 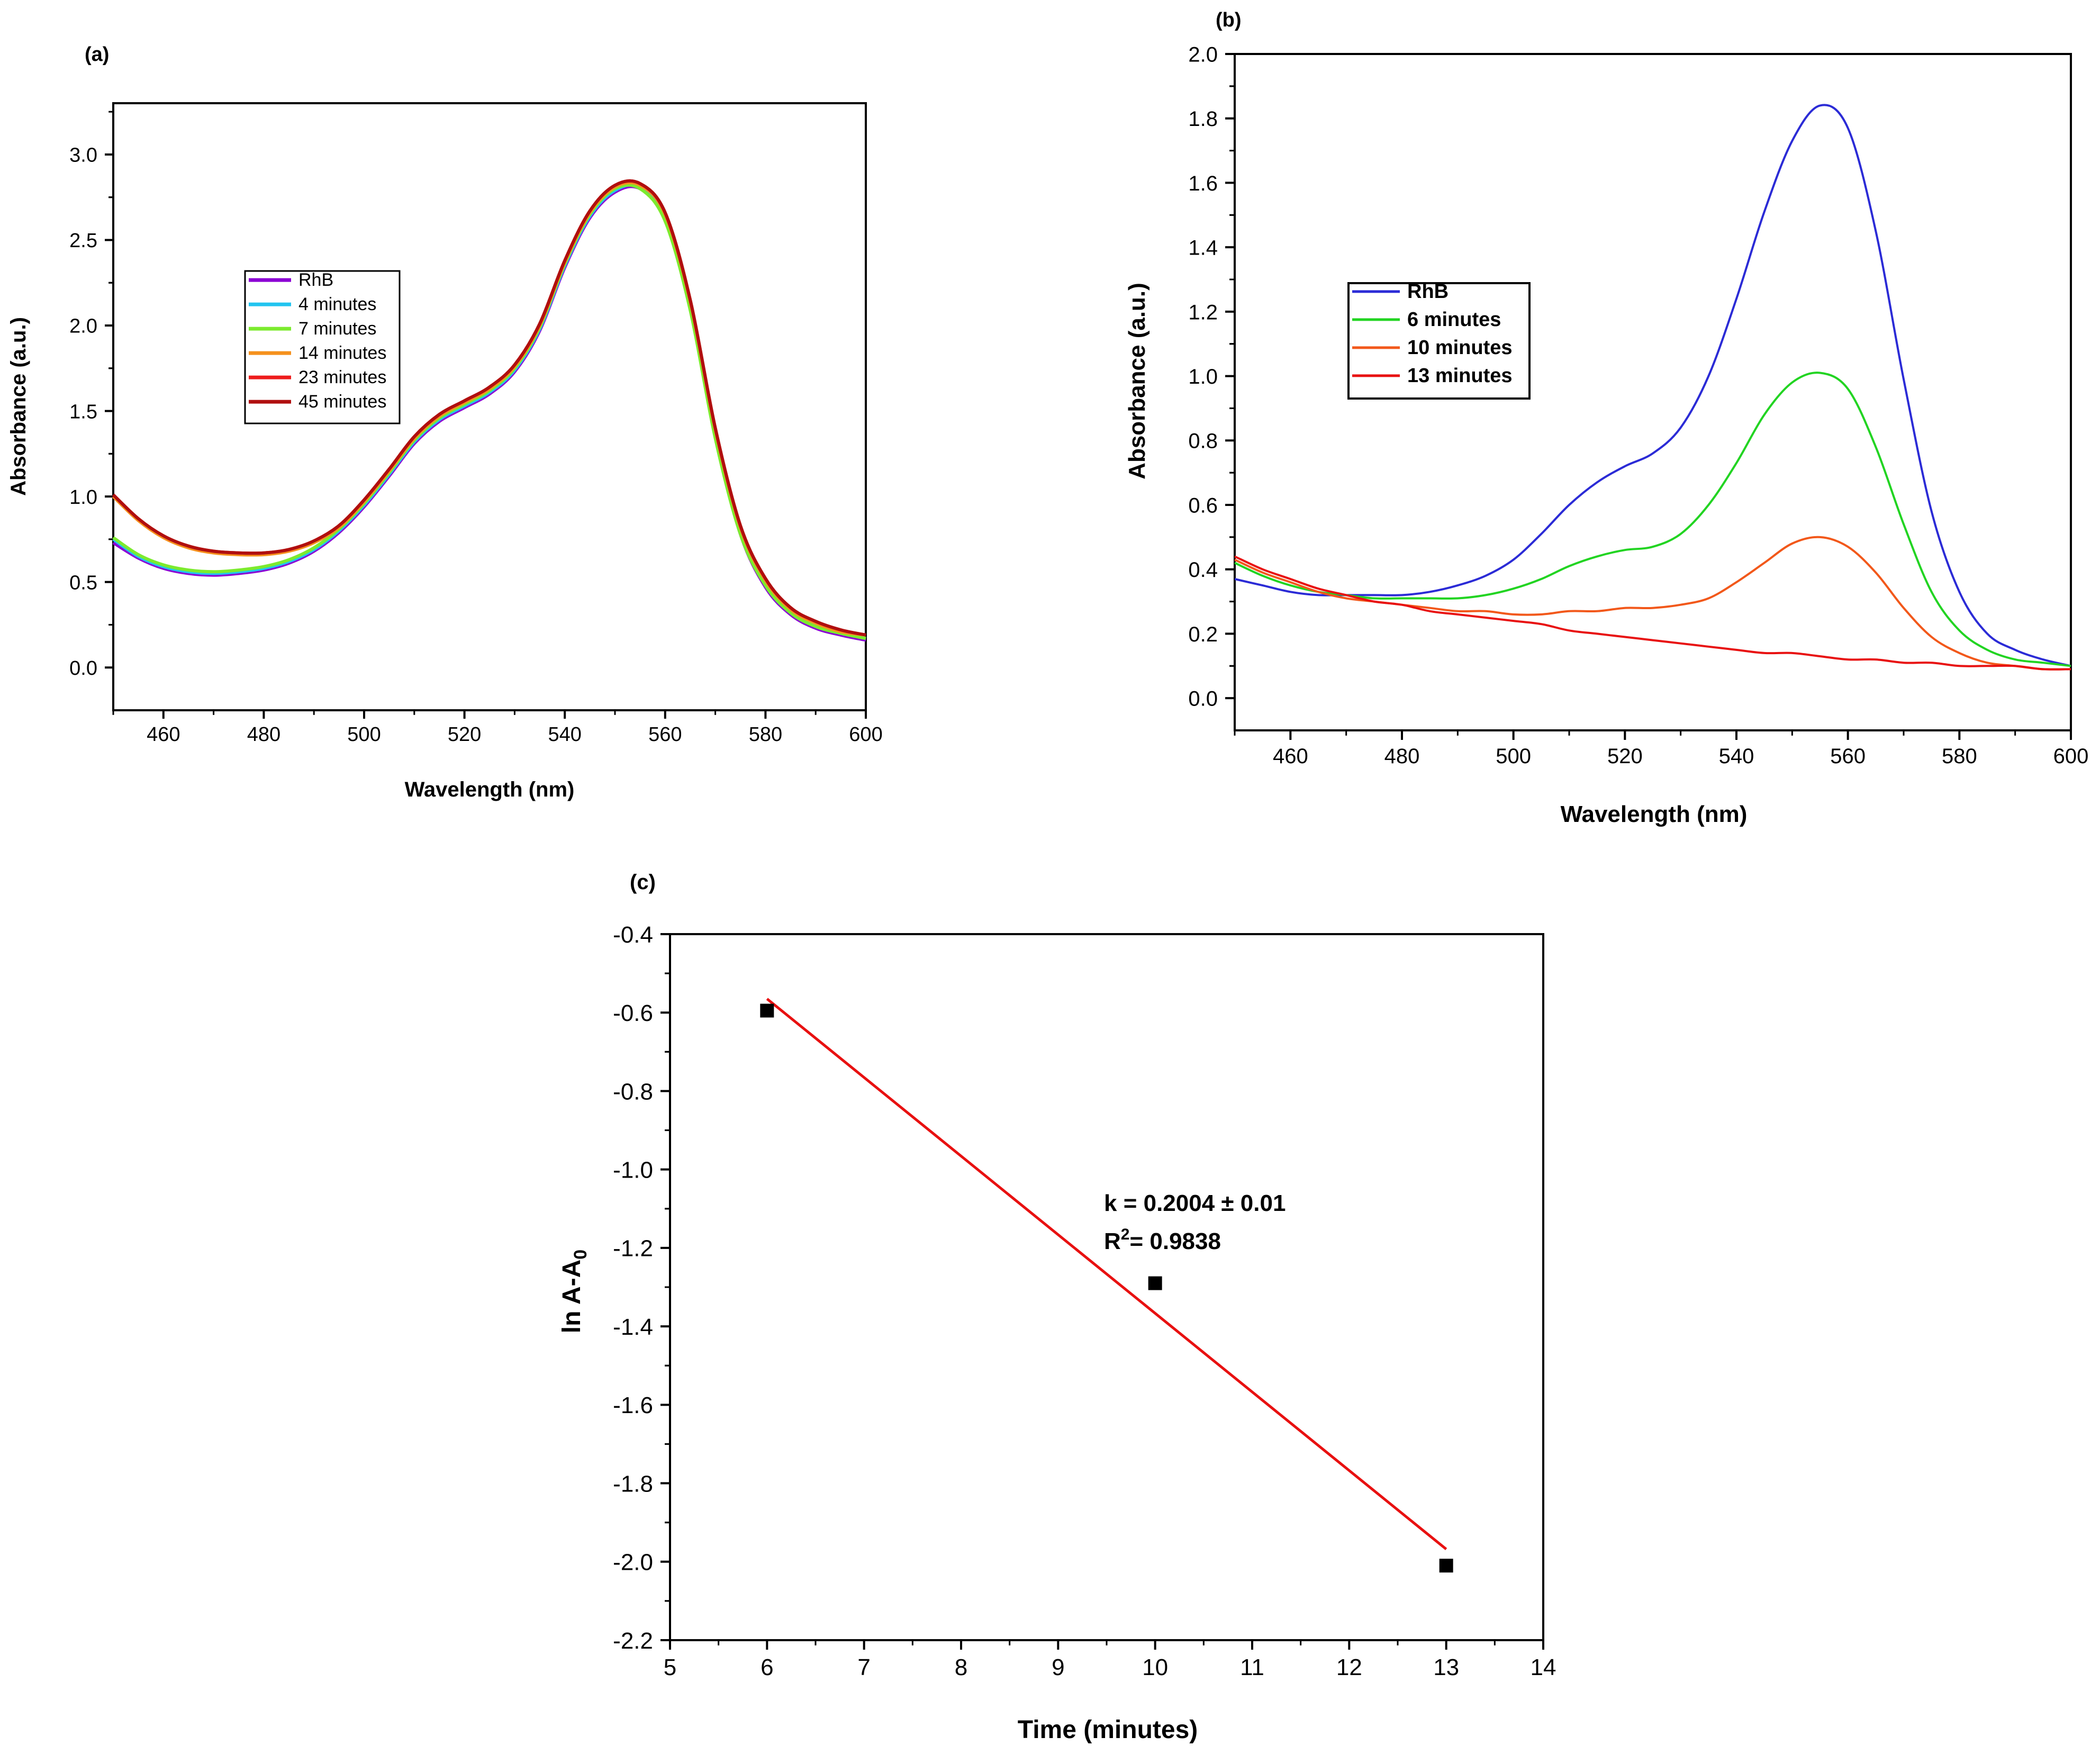 I want to click on panel-c-y-tick-label-2-2: -2.2, so click(x=633, y=1641).